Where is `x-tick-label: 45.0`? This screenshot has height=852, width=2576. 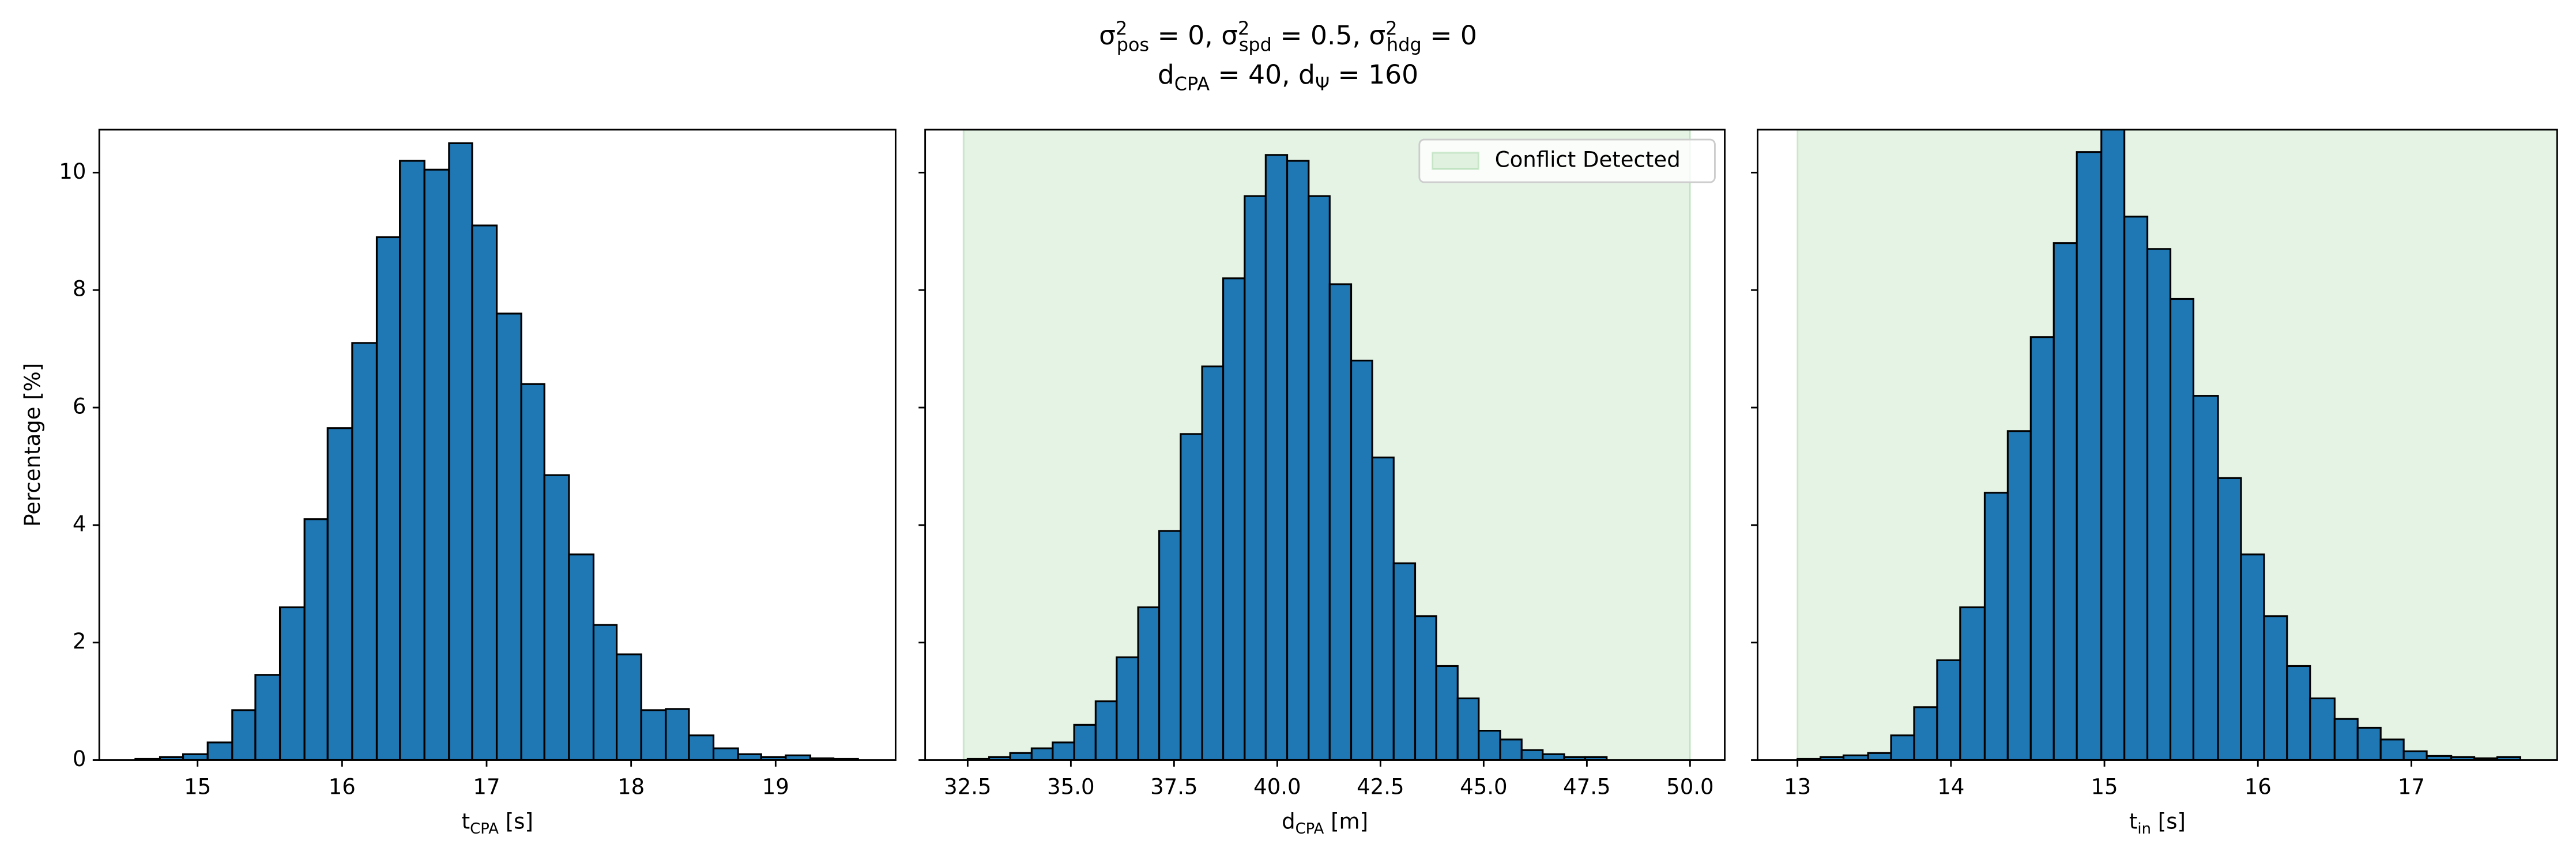 x-tick-label: 45.0 is located at coordinates (1483, 786).